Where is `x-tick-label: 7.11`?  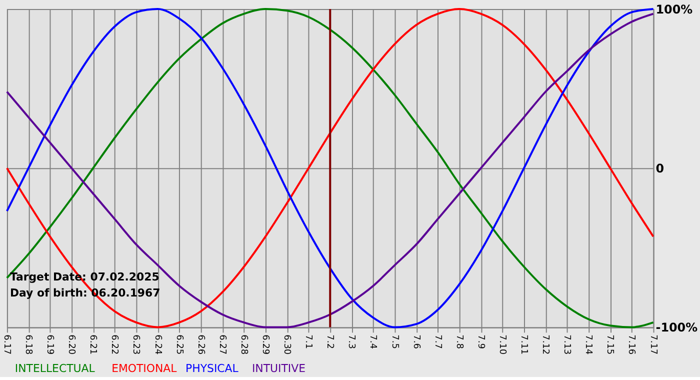 x-tick-label: 7.11 is located at coordinates (523, 344).